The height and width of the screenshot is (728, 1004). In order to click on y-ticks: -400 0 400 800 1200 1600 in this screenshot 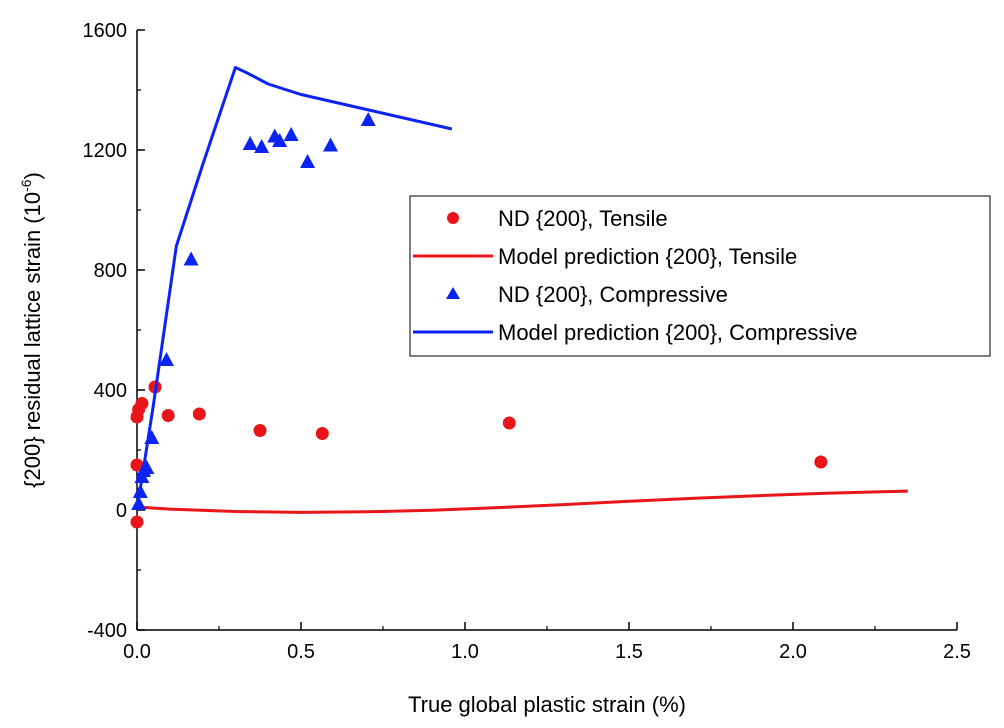, I will do `click(114, 331)`.